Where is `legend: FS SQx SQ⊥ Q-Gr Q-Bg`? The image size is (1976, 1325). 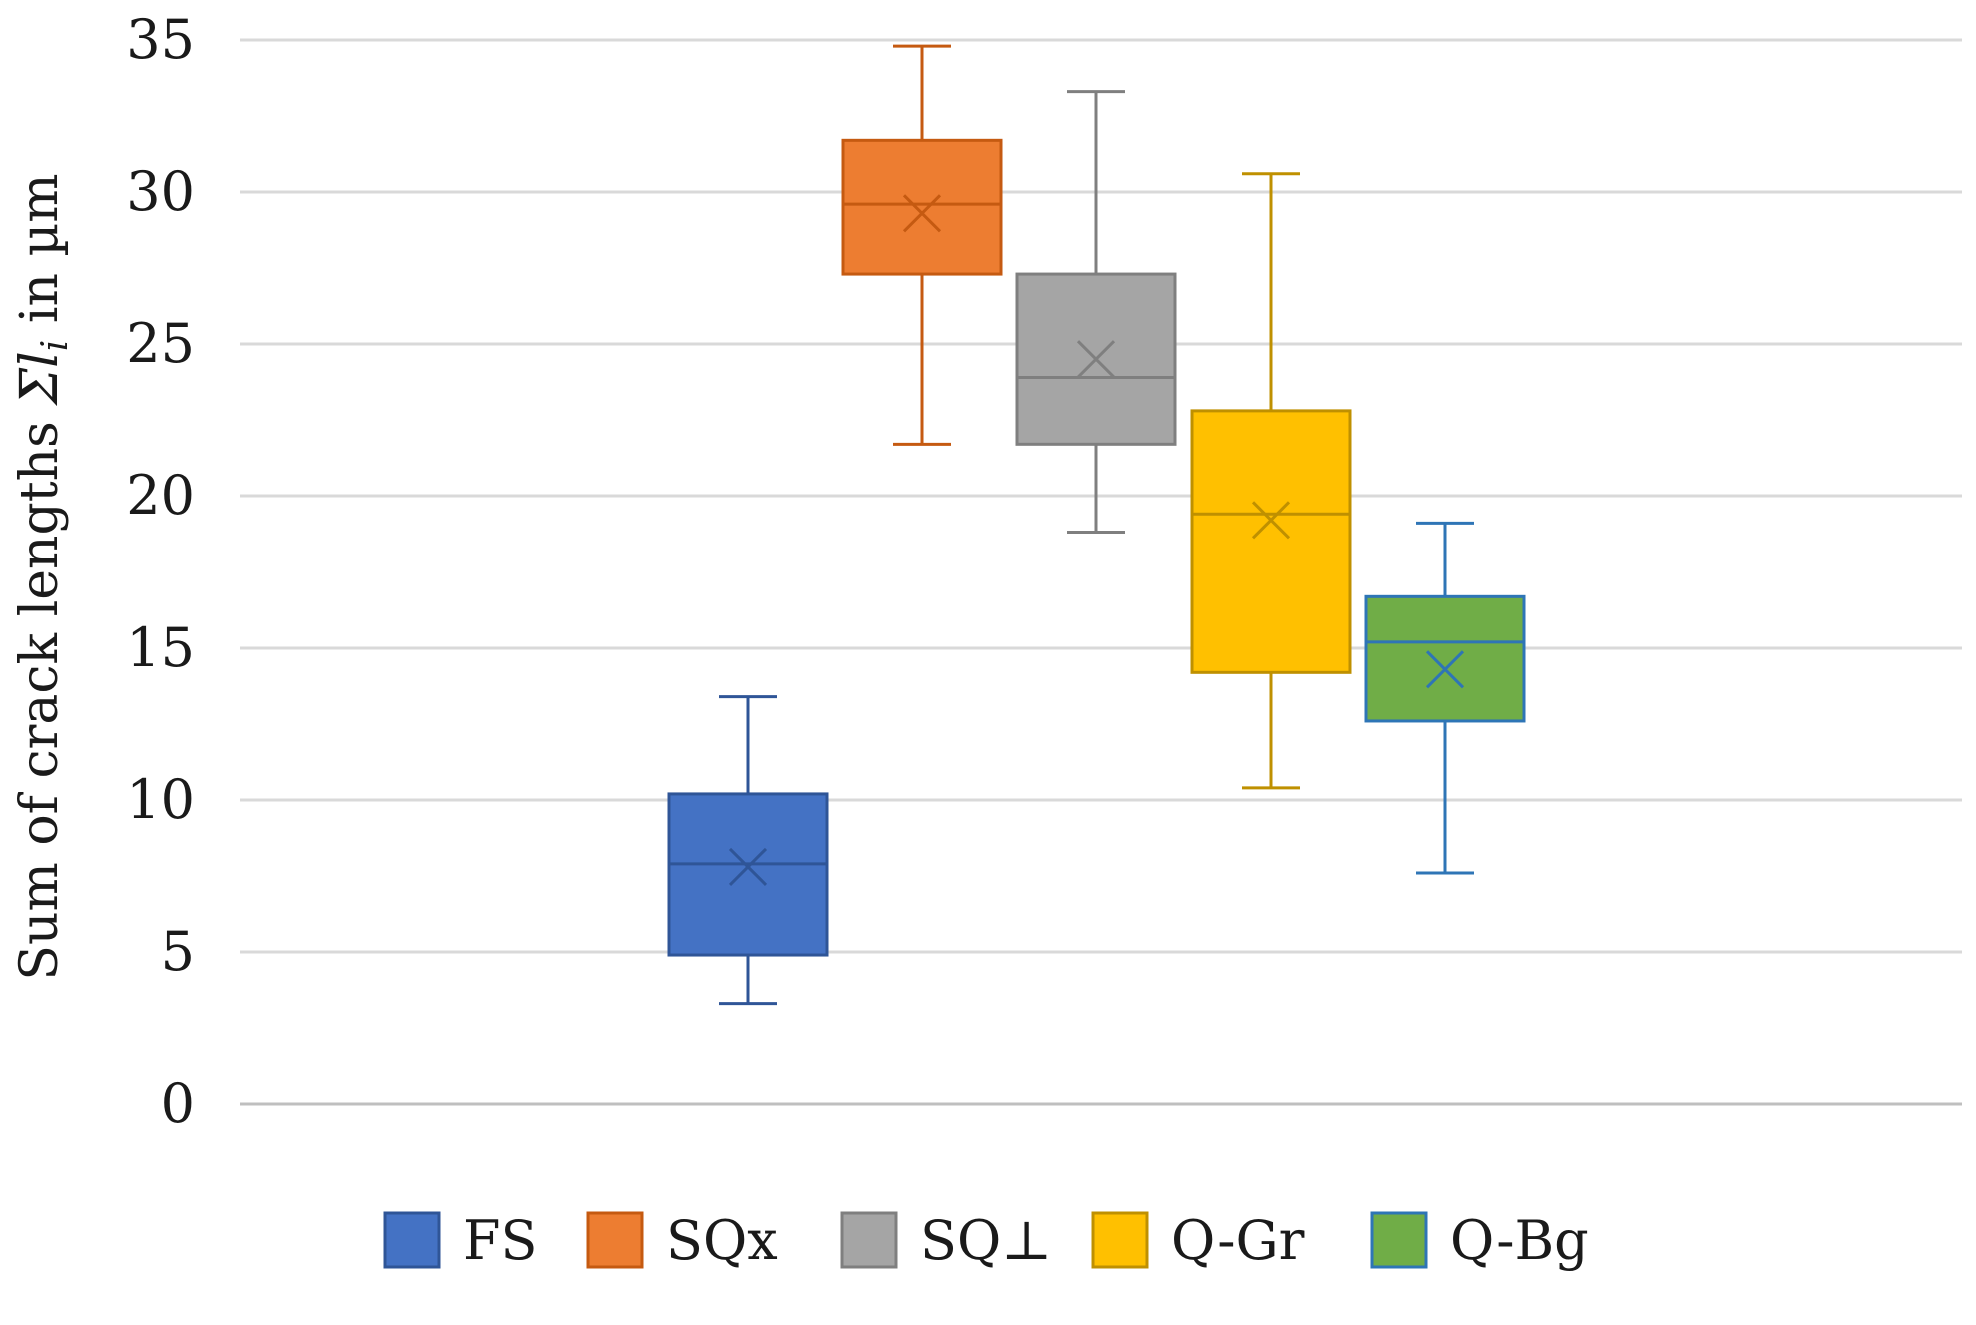
legend: FS SQx SQ⊥ Q-Gr Q-Bg is located at coordinates (986, 1240).